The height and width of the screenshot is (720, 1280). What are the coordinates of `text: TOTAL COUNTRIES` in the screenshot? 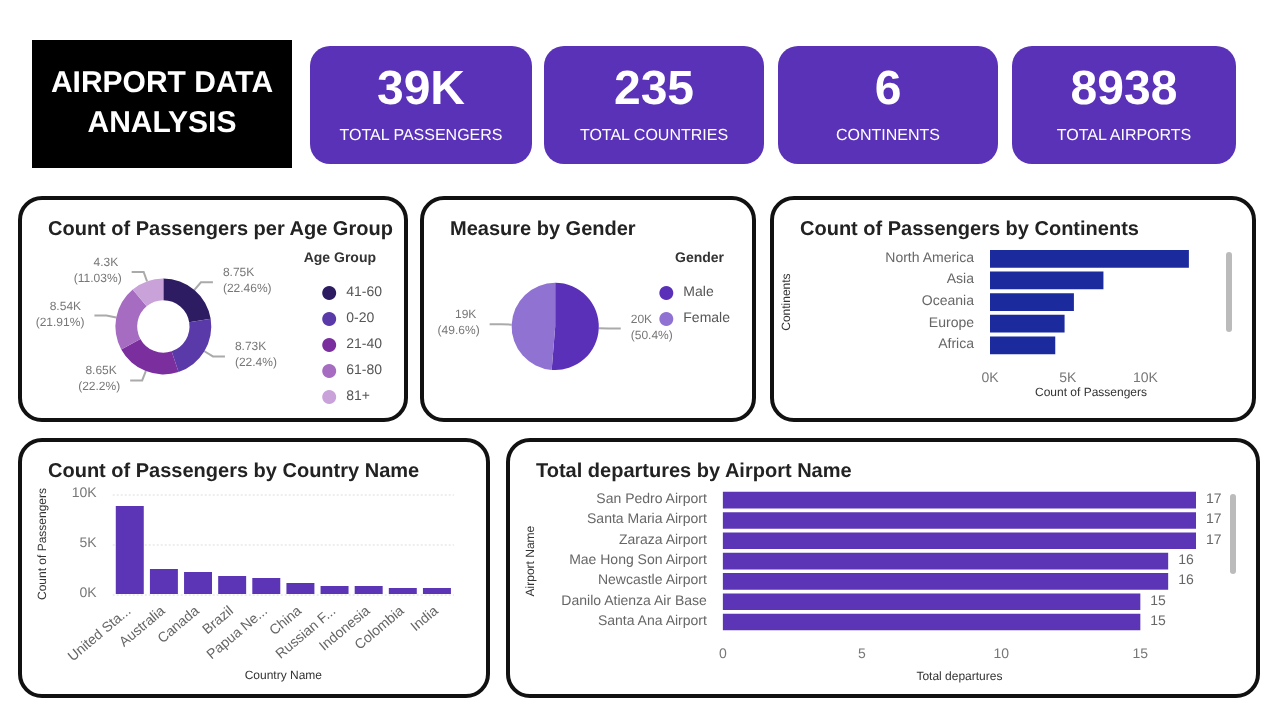 It's located at (654, 135).